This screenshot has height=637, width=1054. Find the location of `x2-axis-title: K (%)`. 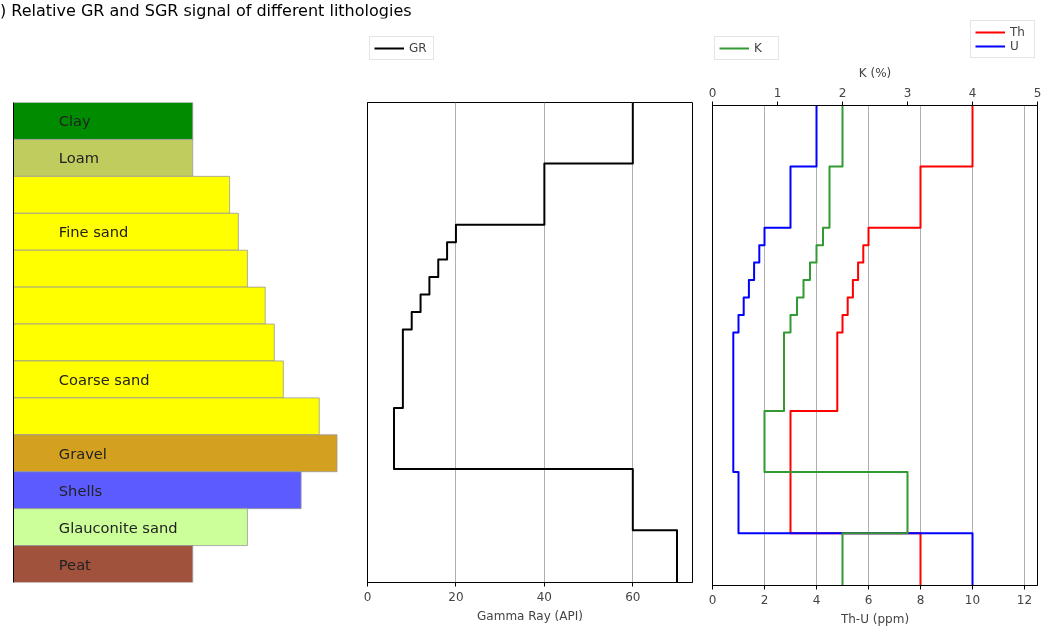

x2-axis-title: K (%) is located at coordinates (875, 72).